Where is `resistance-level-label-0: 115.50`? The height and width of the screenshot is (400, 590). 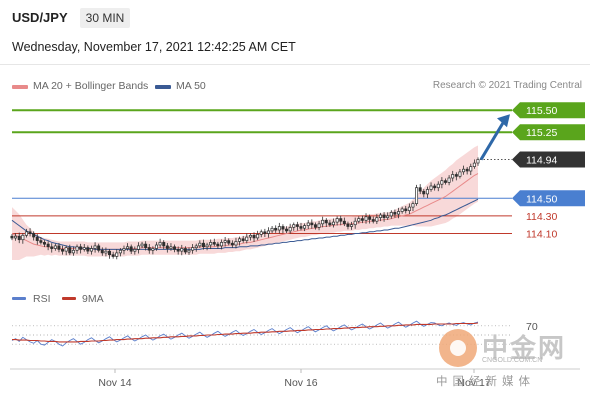 resistance-level-label-0: 115.50 is located at coordinates (541, 111).